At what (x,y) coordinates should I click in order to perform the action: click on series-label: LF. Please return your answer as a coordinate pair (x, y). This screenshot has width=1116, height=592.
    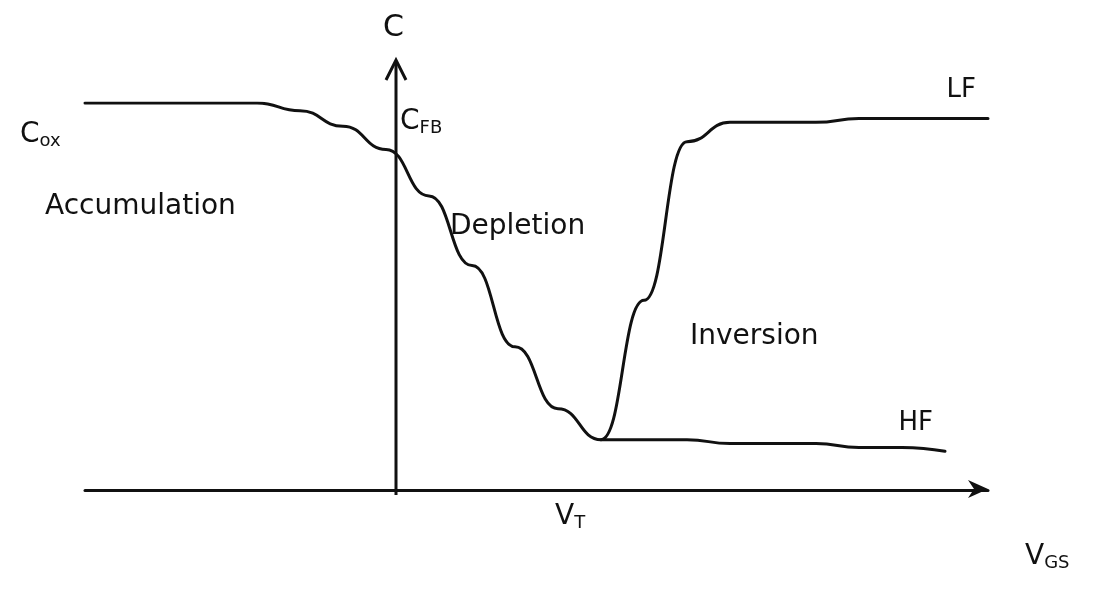
    Looking at the image, I should click on (961, 88).